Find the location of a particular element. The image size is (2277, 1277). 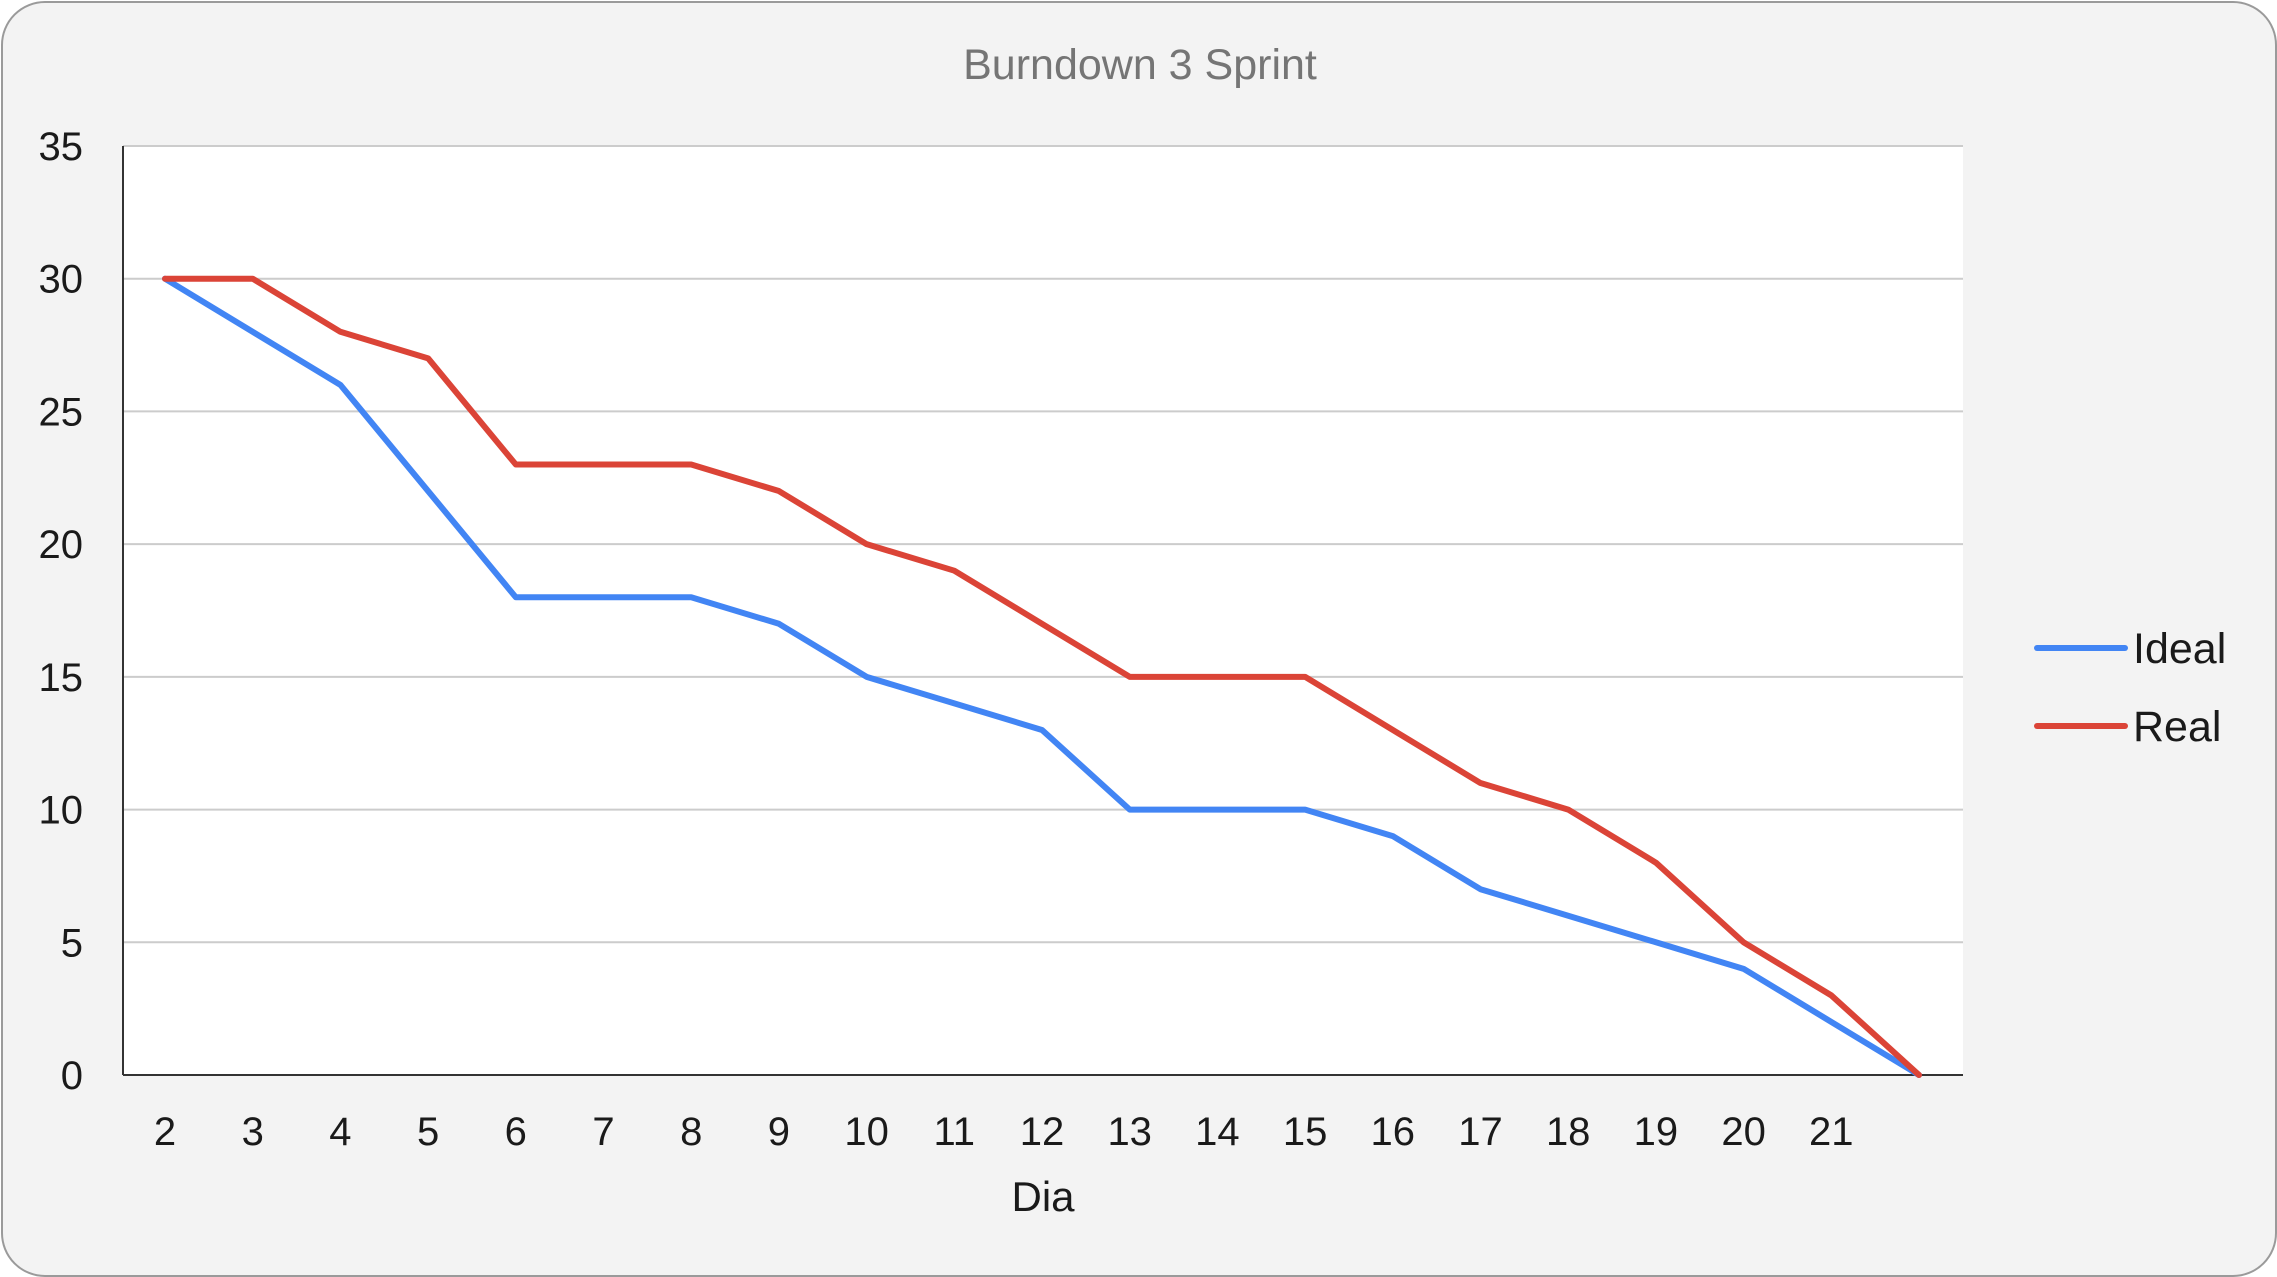

legend-label-ideal: Ideal is located at coordinates (2179, 649).